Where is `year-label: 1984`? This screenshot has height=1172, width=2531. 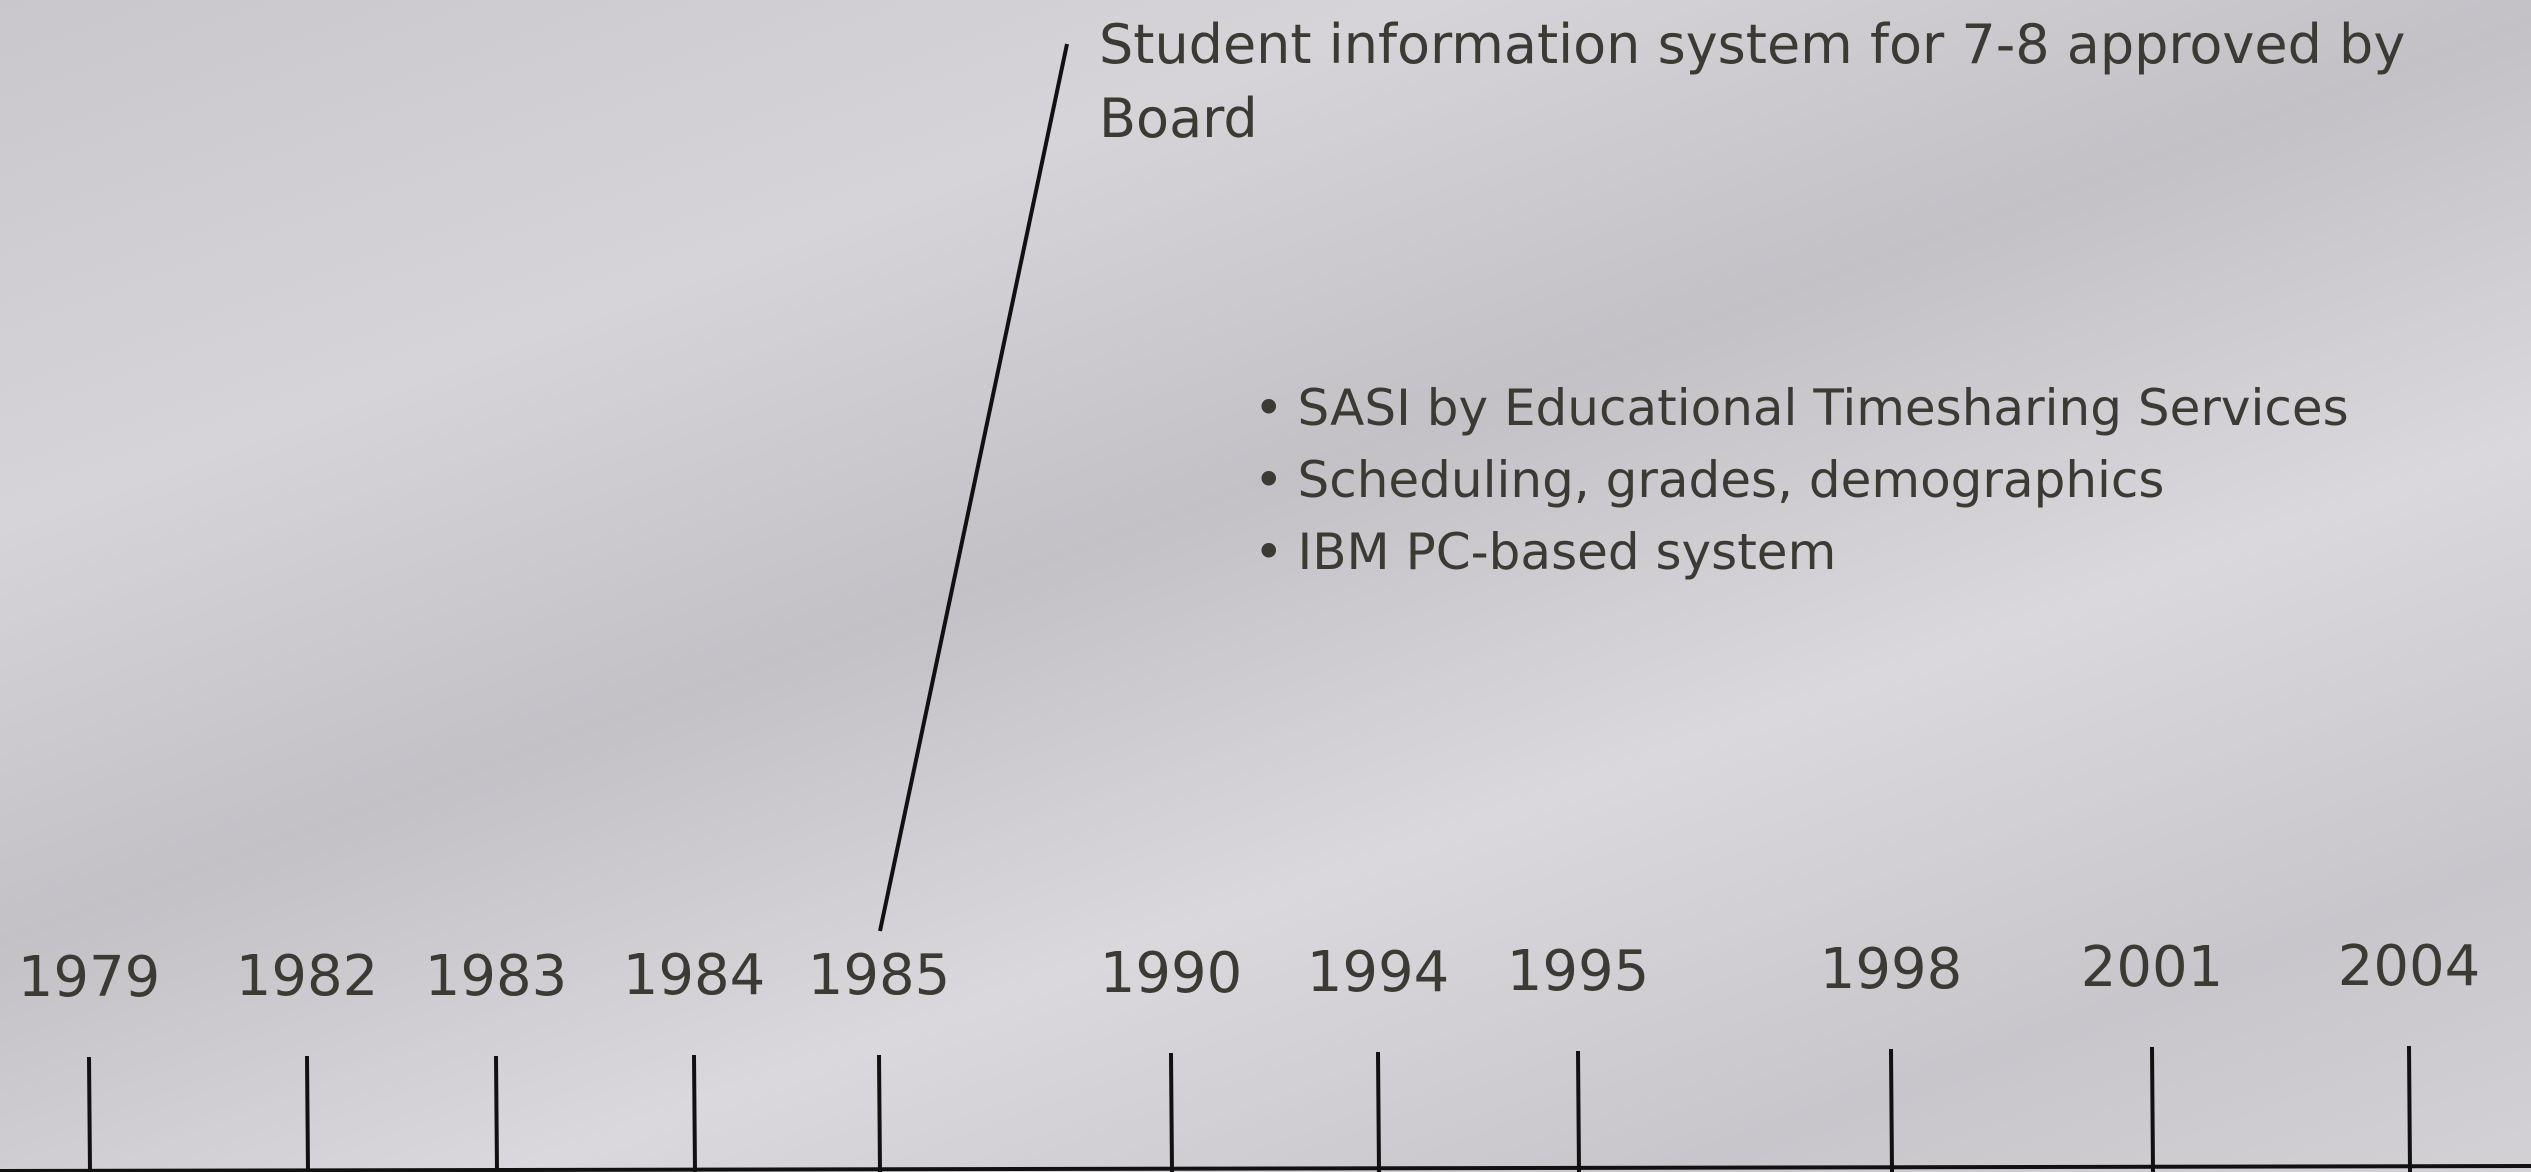
year-label: 1984 is located at coordinates (694, 975).